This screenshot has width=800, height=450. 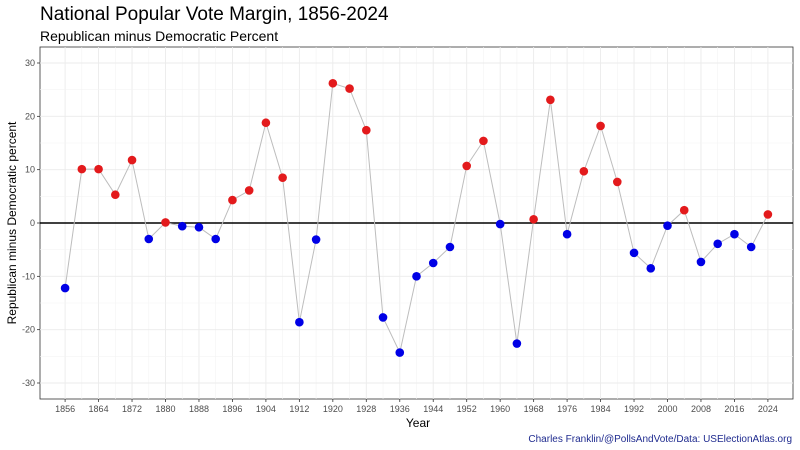 What do you see at coordinates (214, 14) in the screenshot?
I see `chart-title: National Popular Vote Margin, 1856-2024` at bounding box center [214, 14].